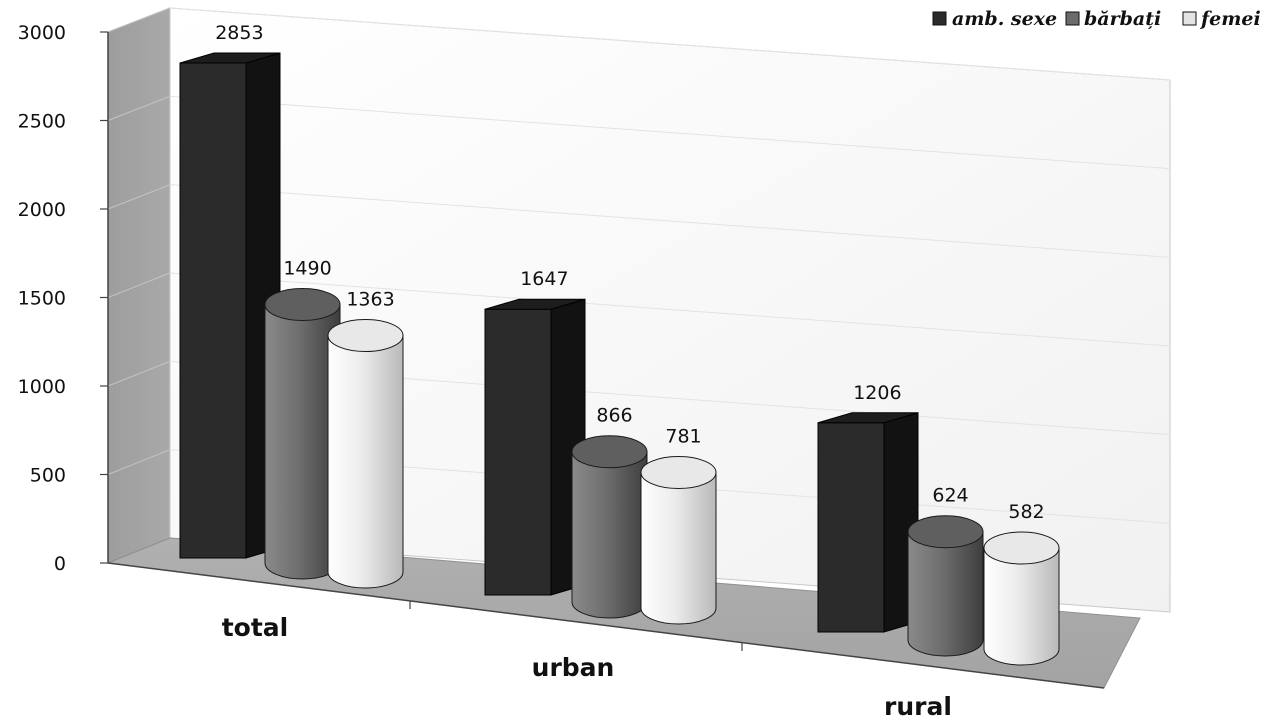  What do you see at coordinates (42, 33) in the screenshot?
I see `y-tick-label: 3000` at bounding box center [42, 33].